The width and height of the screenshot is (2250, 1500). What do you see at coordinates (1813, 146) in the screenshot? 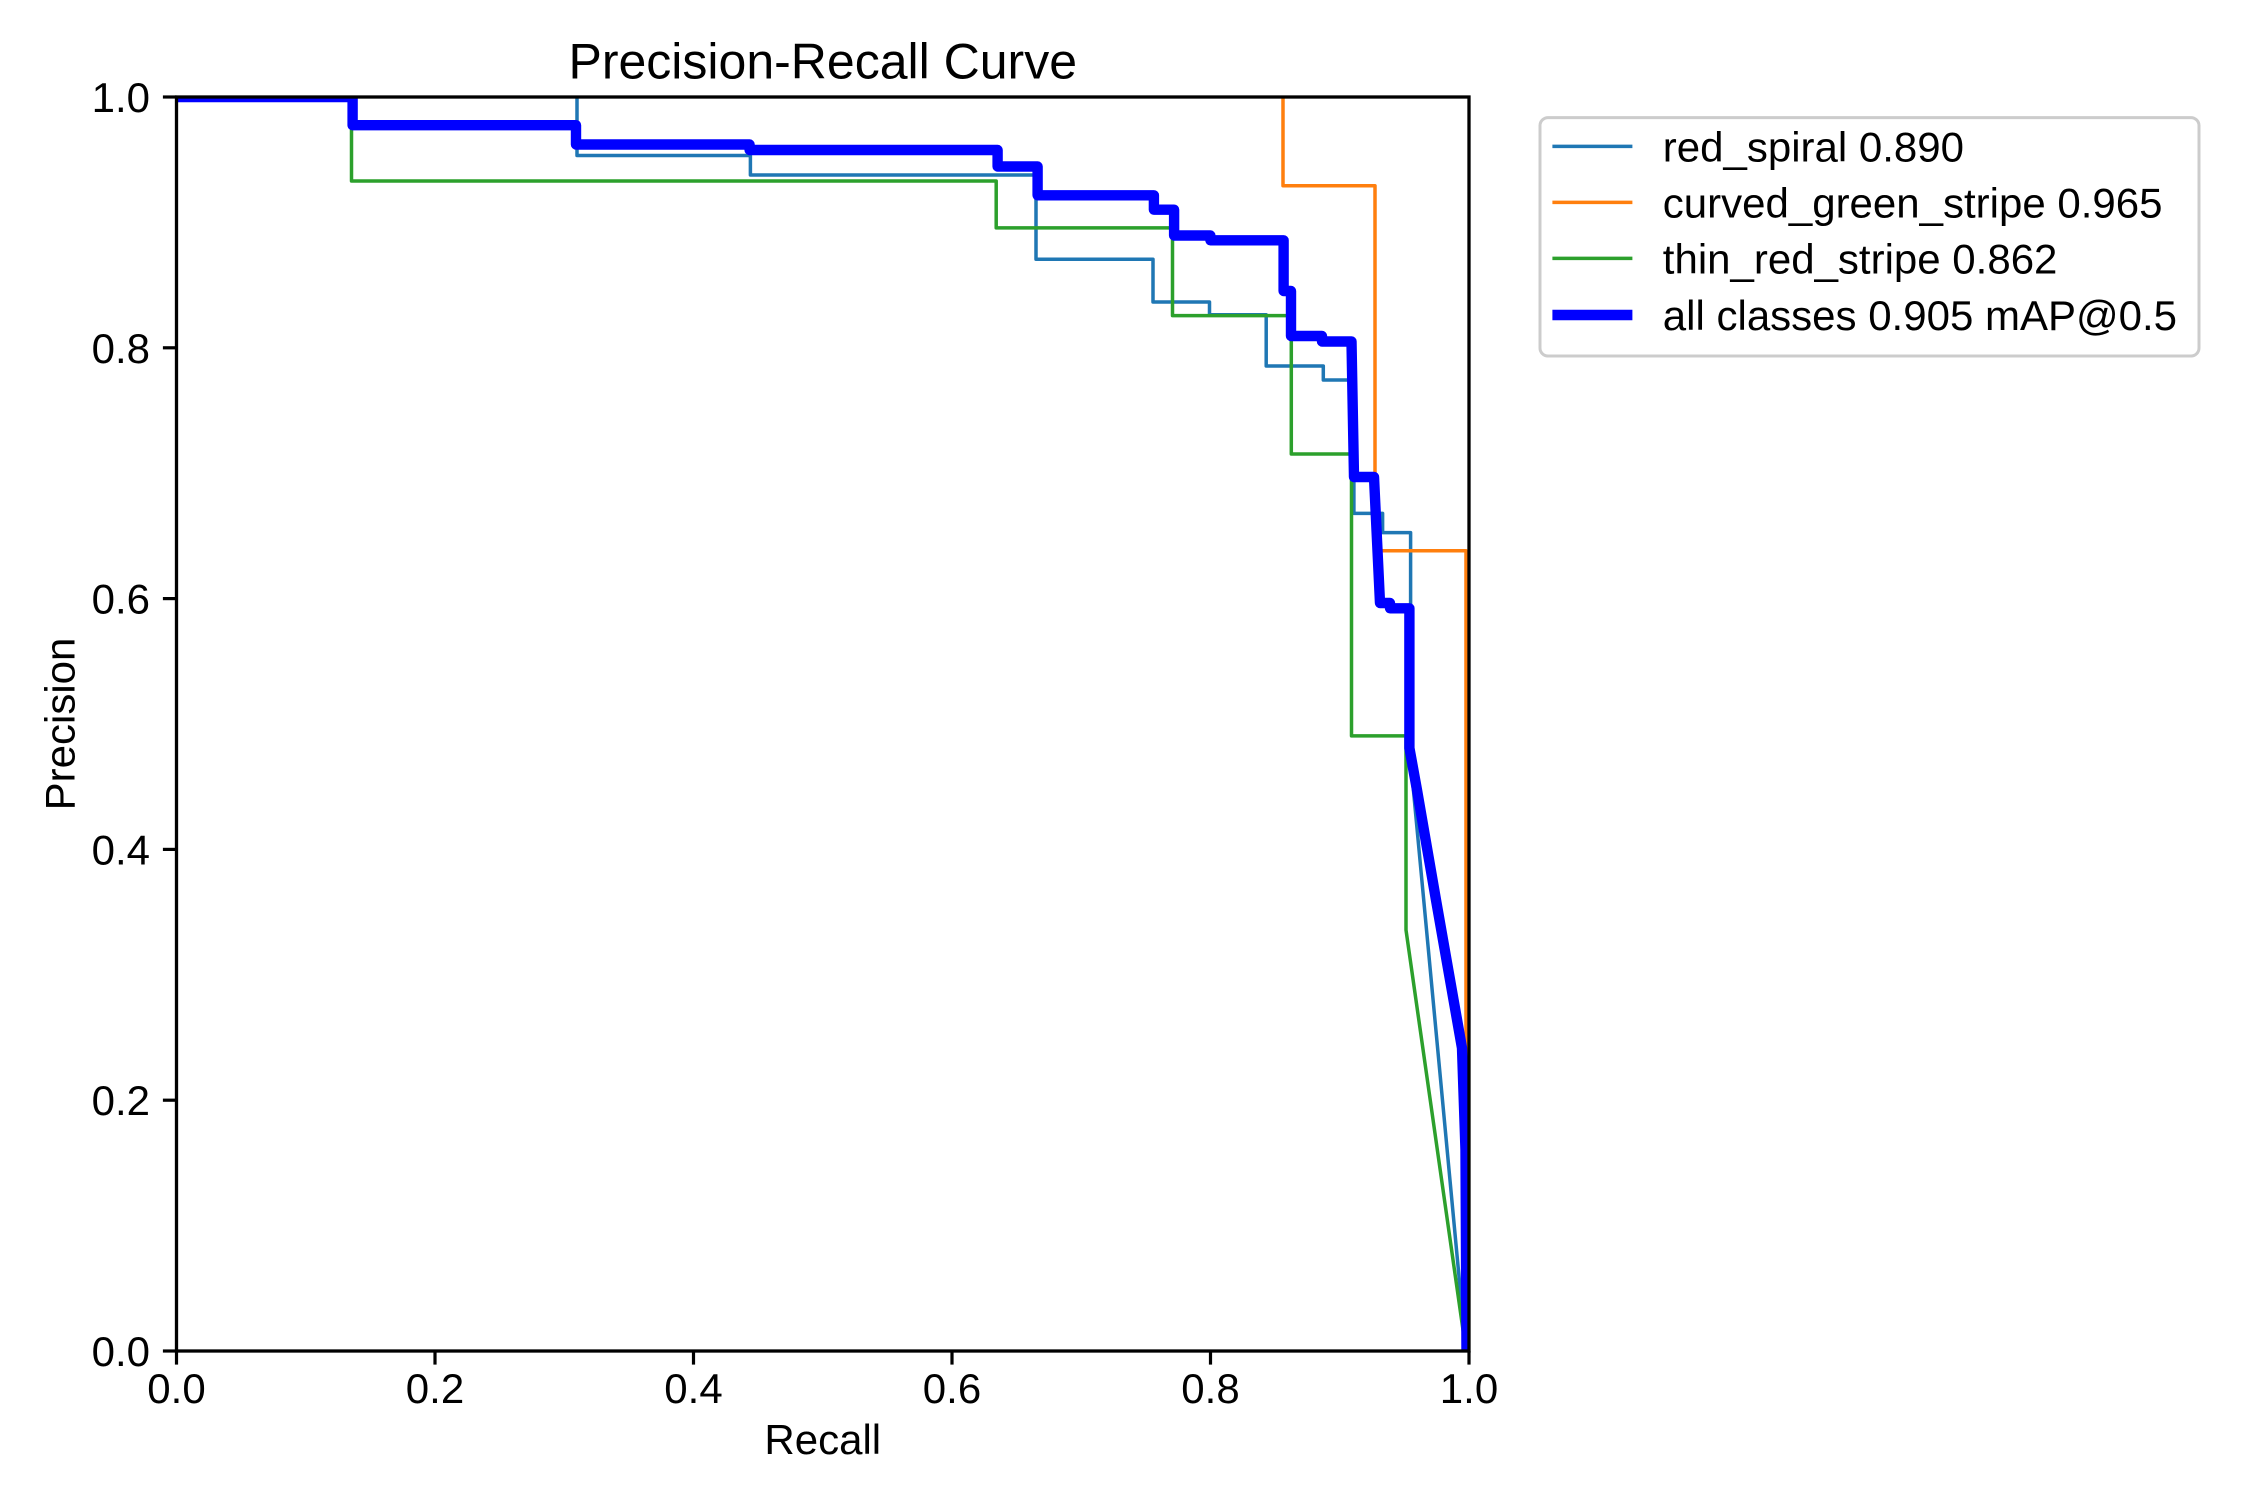
I see `svg-text: red_spiral 0.890` at bounding box center [1813, 146].